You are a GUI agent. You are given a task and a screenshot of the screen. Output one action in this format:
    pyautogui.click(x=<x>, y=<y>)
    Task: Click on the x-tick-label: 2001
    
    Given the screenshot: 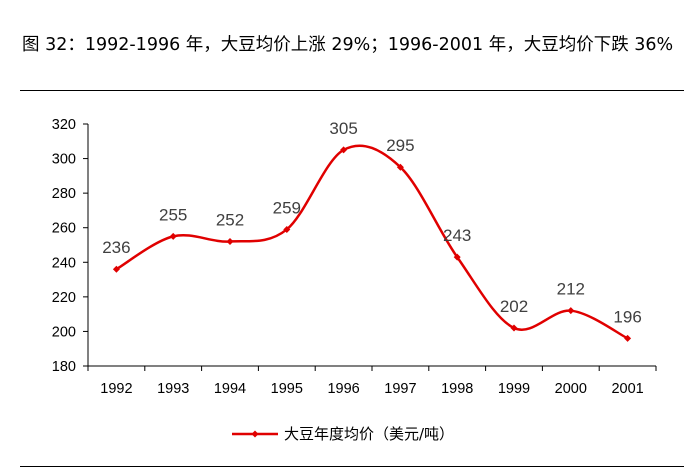 What is the action you would take?
    pyautogui.click(x=627, y=389)
    